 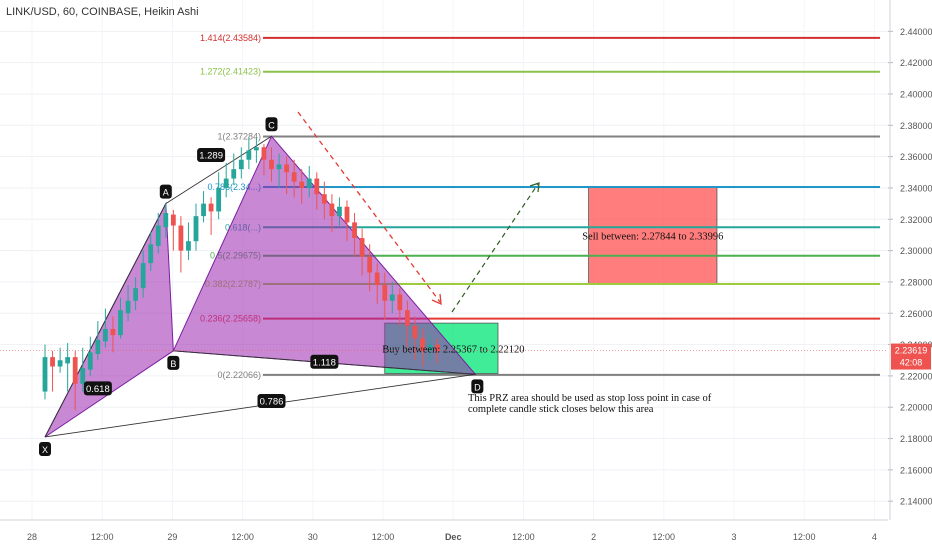 I want to click on fib-level-label: 0(2.22066), so click(x=239, y=375).